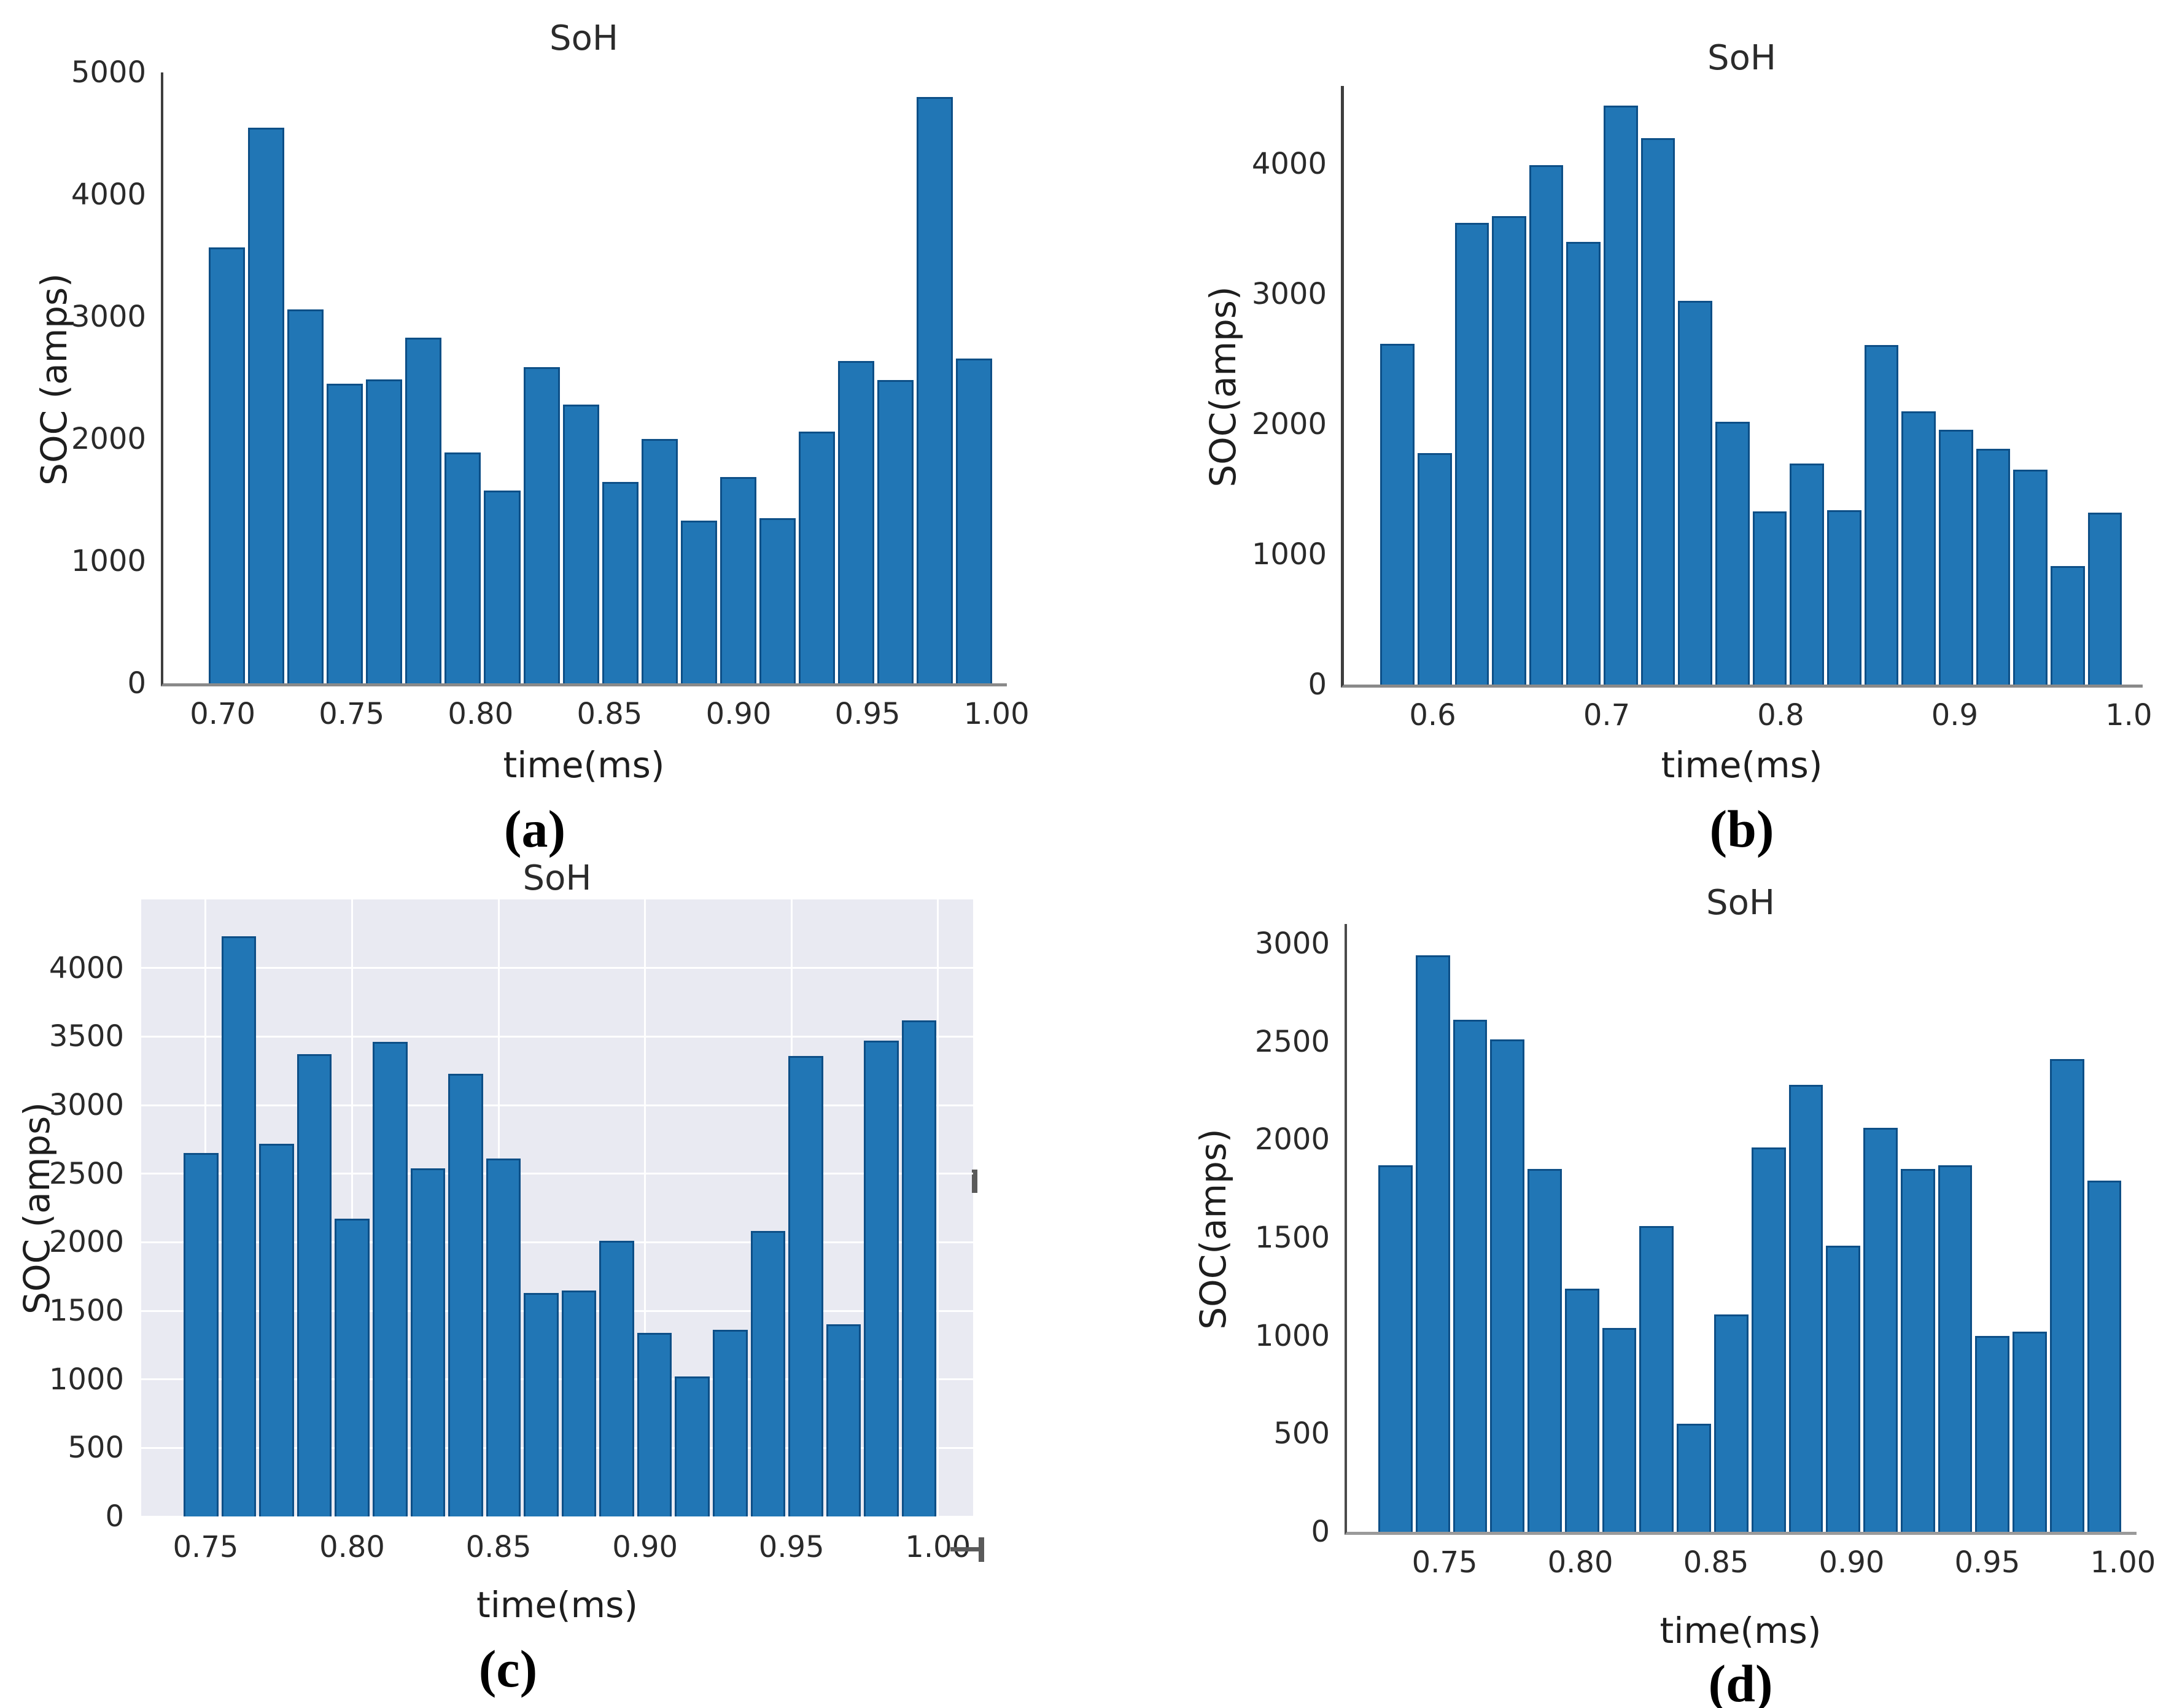 The height and width of the screenshot is (1708, 2166). What do you see at coordinates (1780, 715) in the screenshot?
I see `x-tick-label: 0.8` at bounding box center [1780, 715].